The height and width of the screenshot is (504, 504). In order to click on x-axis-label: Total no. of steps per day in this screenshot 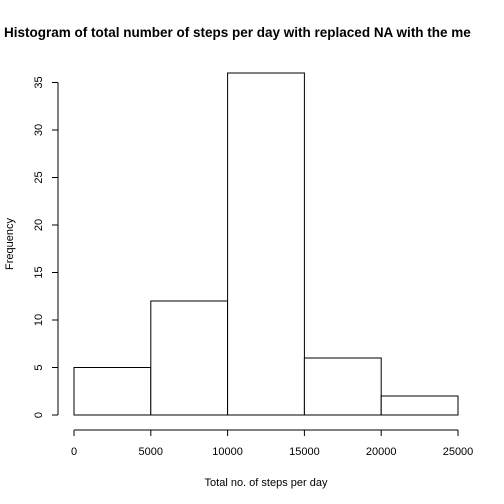, I will do `click(266, 483)`.